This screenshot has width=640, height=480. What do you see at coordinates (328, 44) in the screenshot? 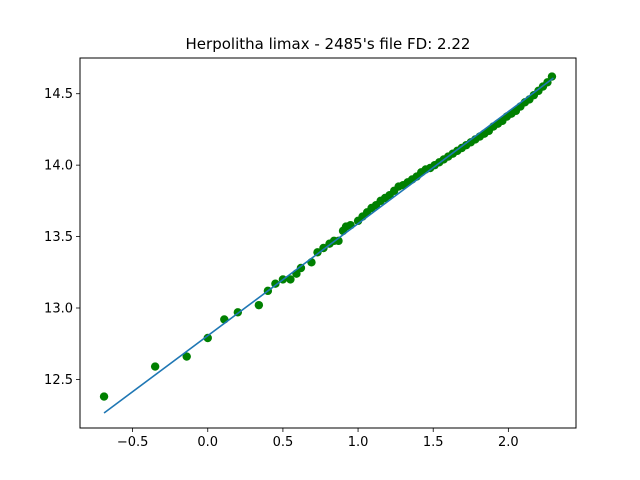
I see `chart-title: Herpolitha limax - 2485's file FD: 2.22` at bounding box center [328, 44].